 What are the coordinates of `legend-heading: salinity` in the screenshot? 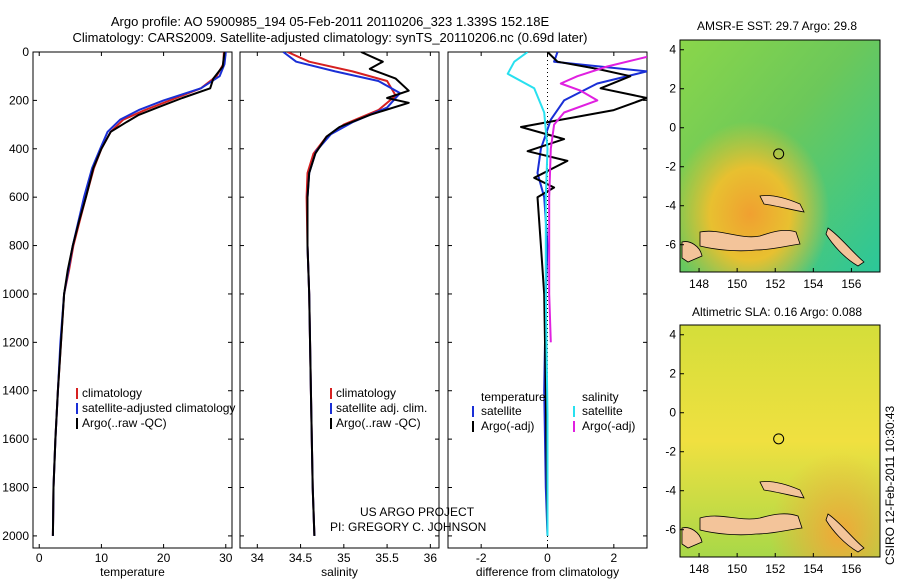 It's located at (600, 397).